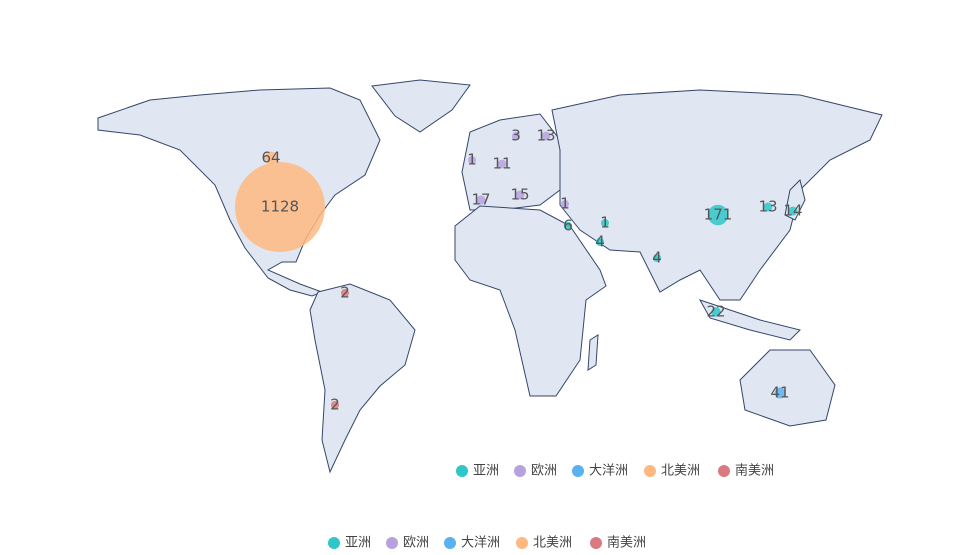  Describe the element at coordinates (749, 320) in the screenshot. I see `islands` at that location.